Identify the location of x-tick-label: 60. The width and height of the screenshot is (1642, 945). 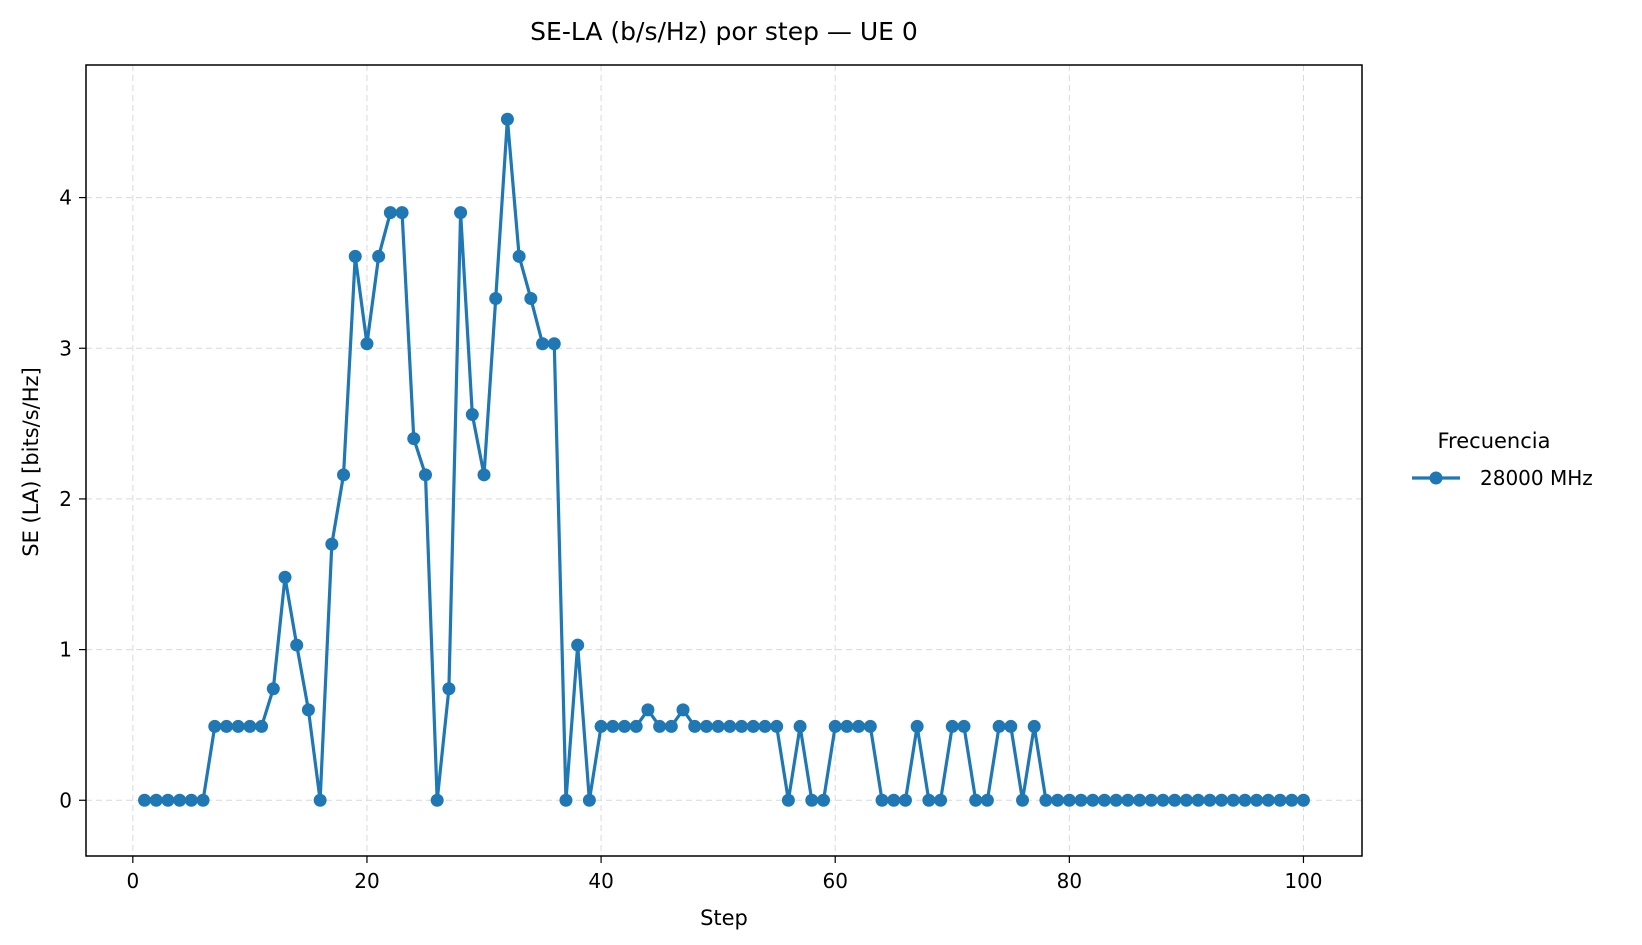
(834, 881).